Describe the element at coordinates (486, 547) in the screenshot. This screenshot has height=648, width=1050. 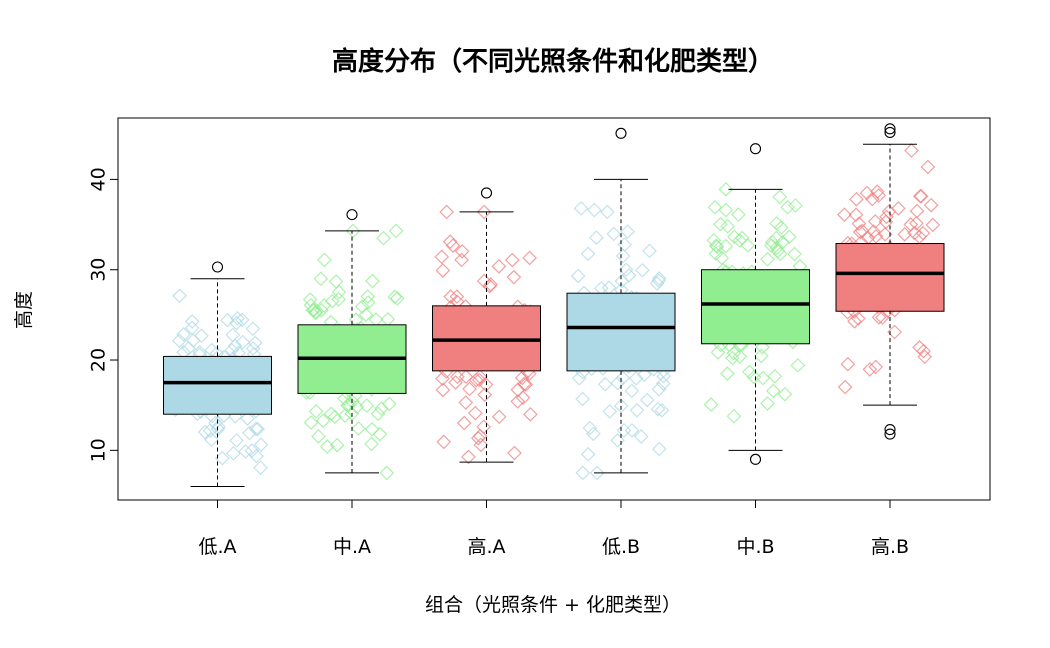
I see `x-tick-label: 高.A` at that location.